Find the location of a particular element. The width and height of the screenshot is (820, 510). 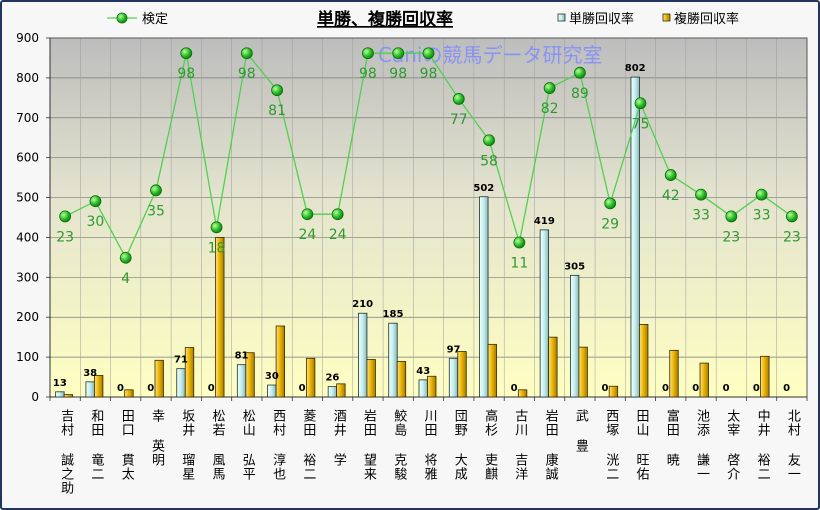

kentei-value-label: 35 is located at coordinates (156, 211).